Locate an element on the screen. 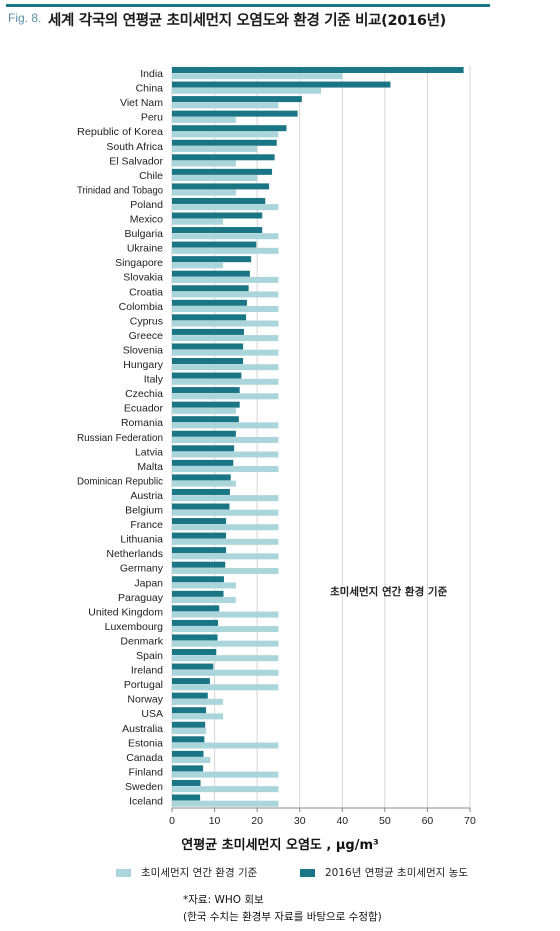 Image resolution: width=560 pixels, height=931 pixels. category-label: Paraguay is located at coordinates (141, 598).